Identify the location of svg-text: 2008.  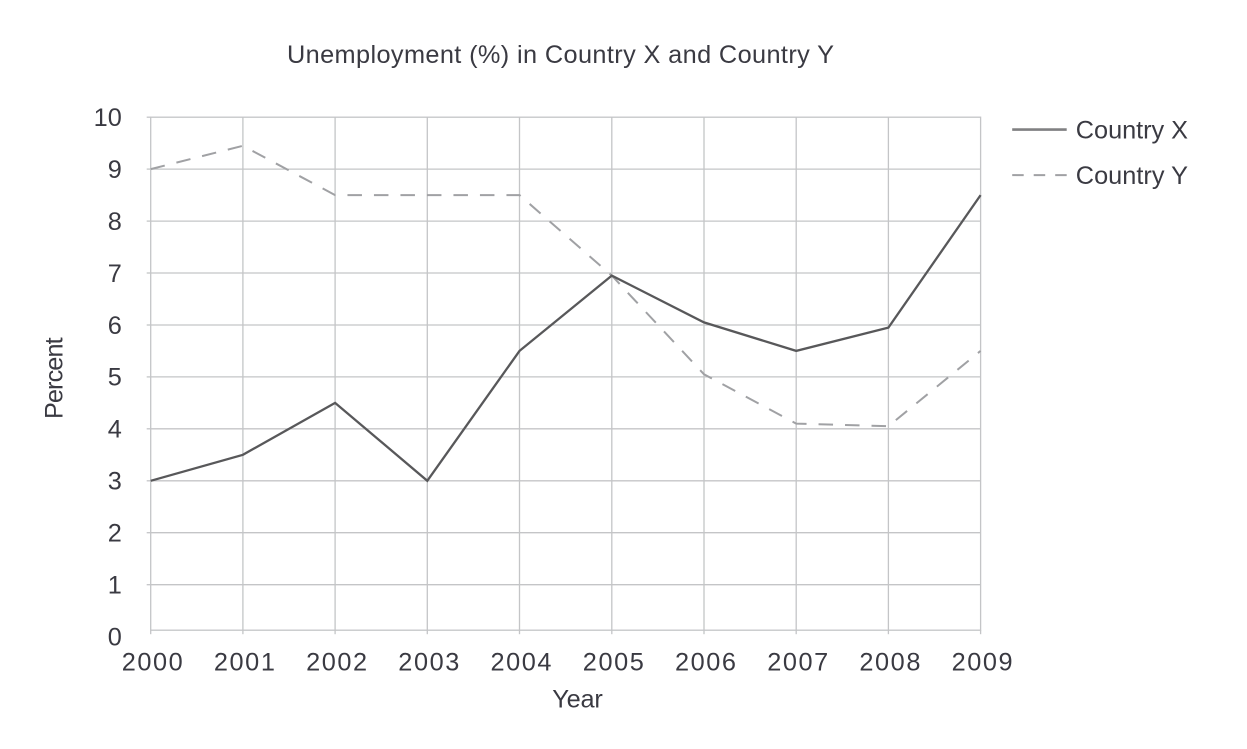
(889, 663).